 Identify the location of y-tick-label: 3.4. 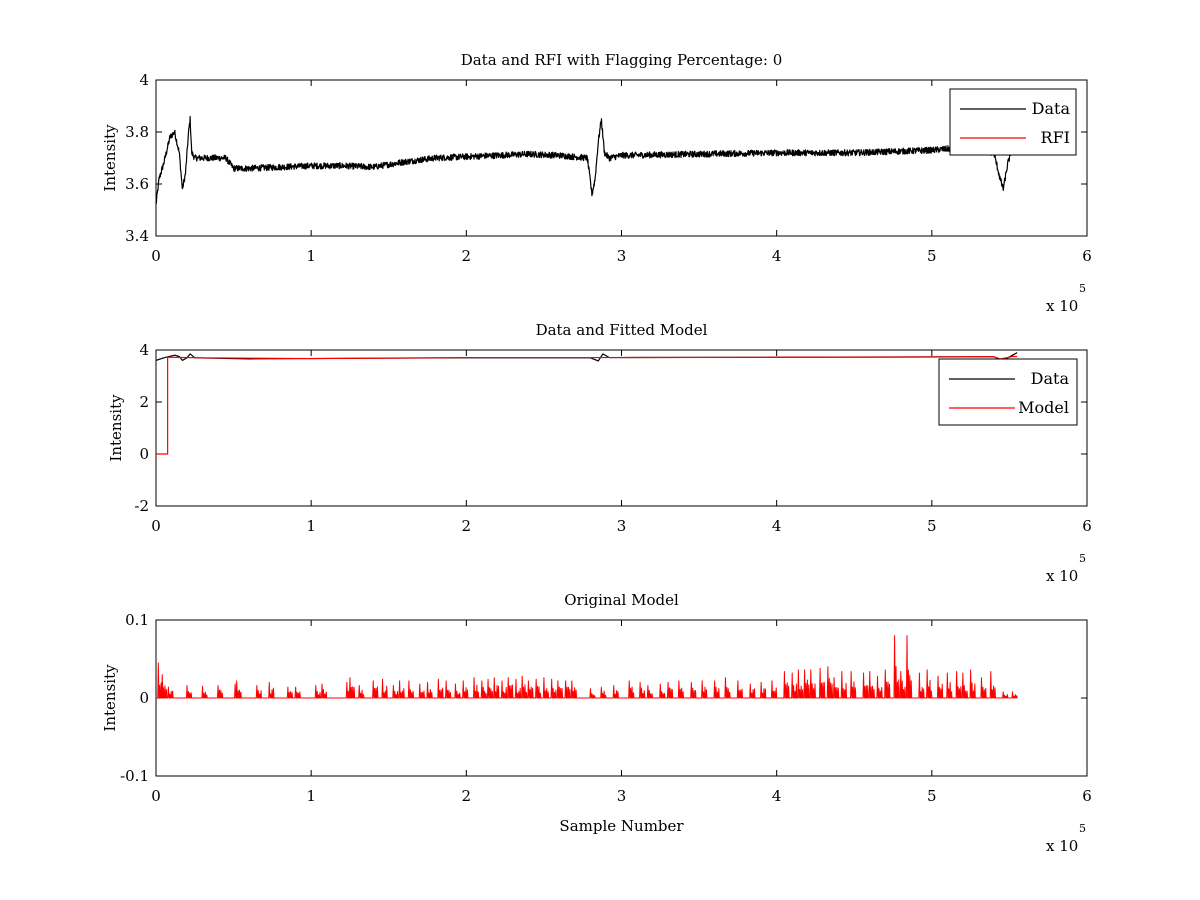
(137, 236).